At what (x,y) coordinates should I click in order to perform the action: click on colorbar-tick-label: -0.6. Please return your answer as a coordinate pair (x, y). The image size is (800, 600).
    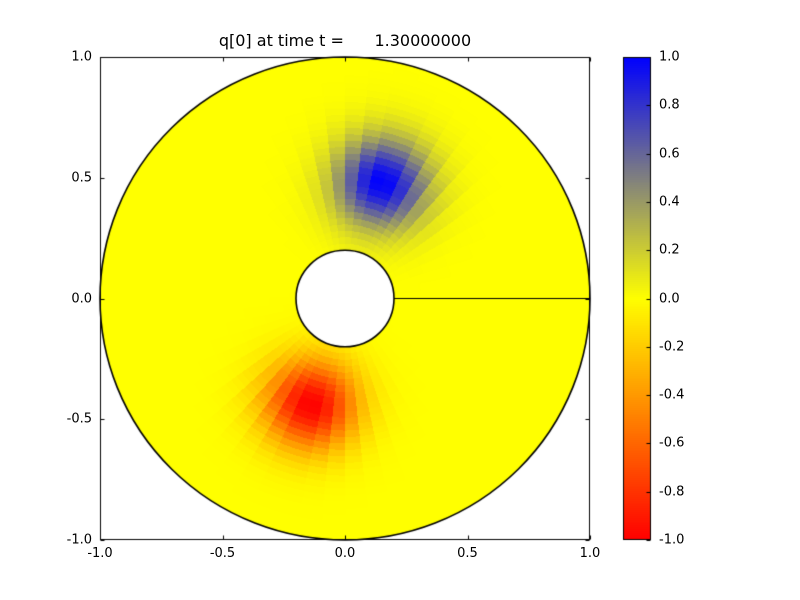
    Looking at the image, I should click on (672, 443).